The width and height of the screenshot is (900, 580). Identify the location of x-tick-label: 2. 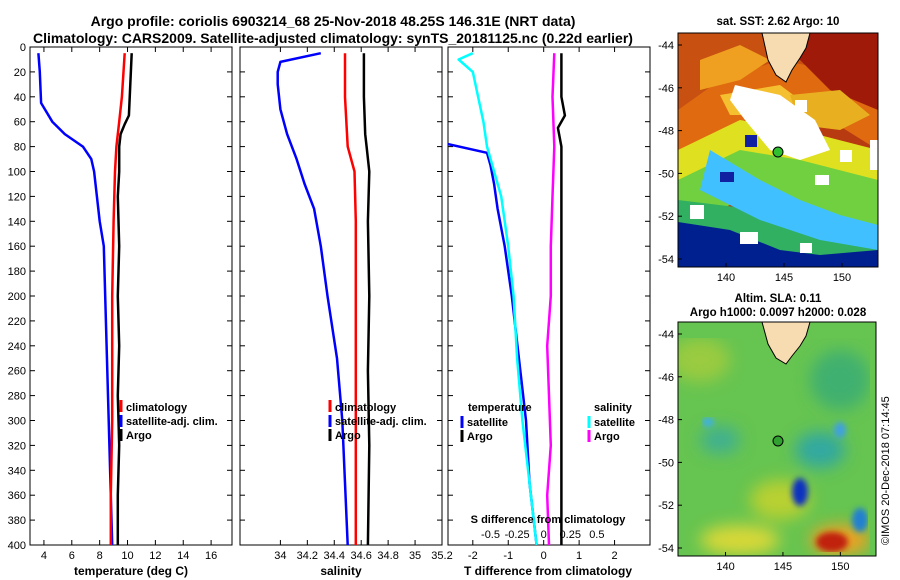
(614, 556).